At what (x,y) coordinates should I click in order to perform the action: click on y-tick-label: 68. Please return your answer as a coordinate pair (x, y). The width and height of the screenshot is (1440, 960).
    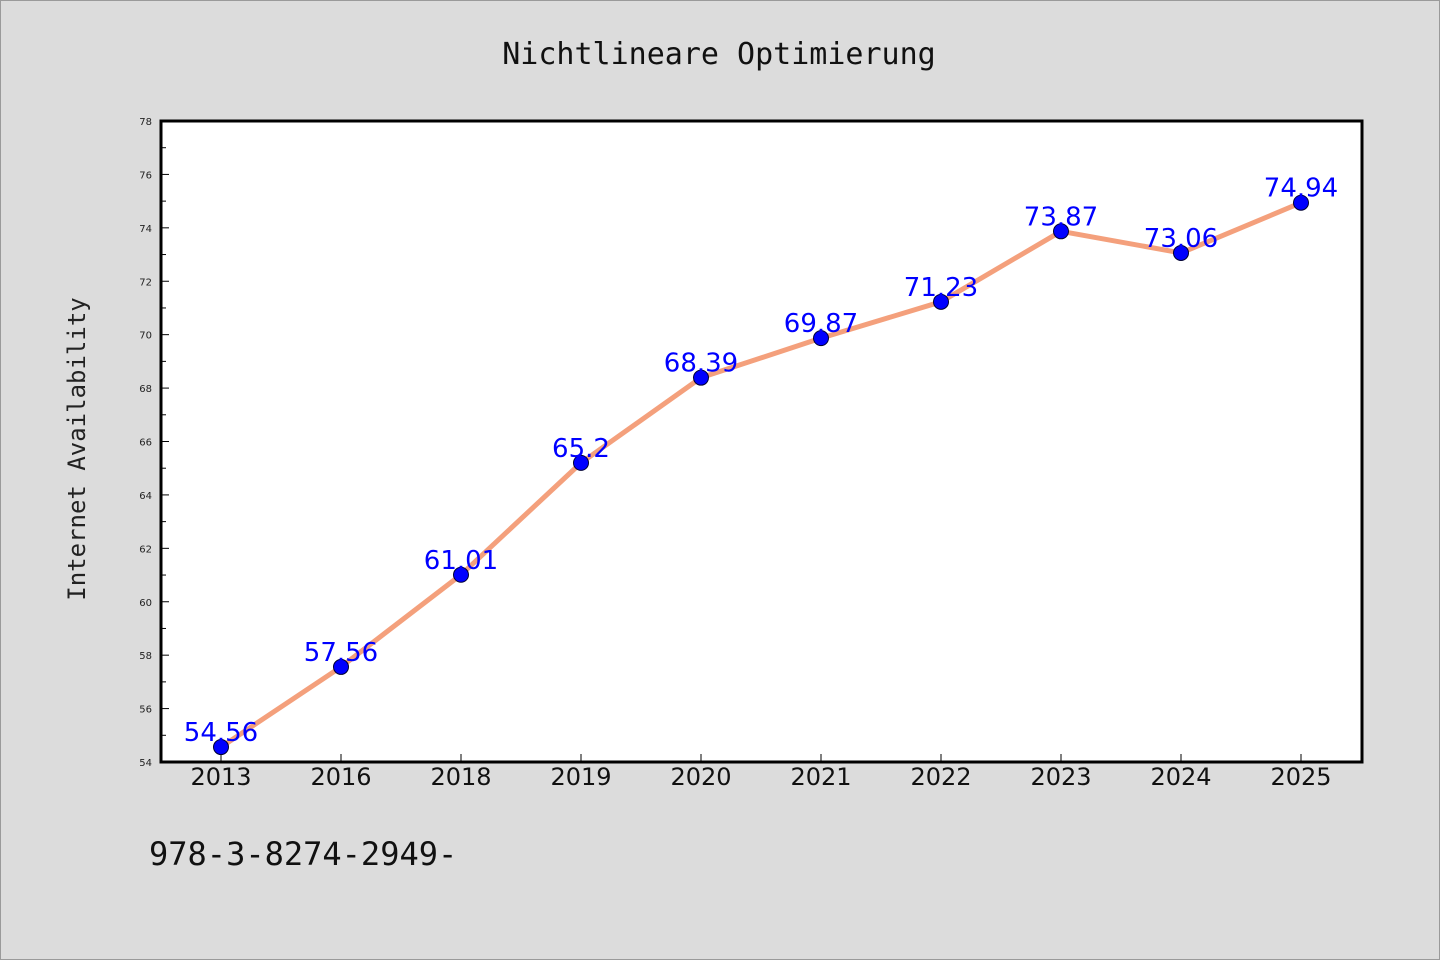
    Looking at the image, I should click on (145, 389).